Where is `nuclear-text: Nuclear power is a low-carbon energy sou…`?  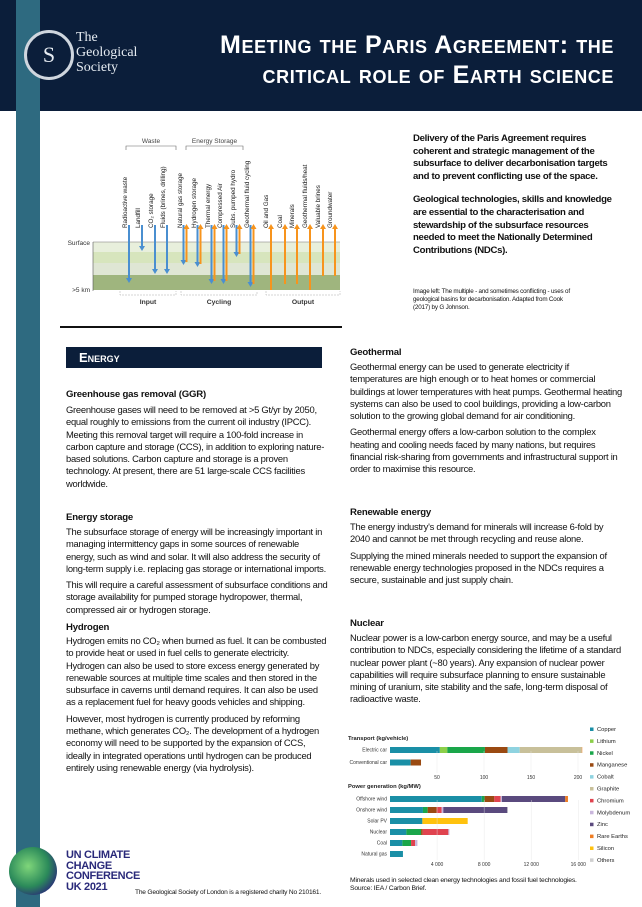
nuclear-text: Nuclear power is a low-carbon energy sou… is located at coordinates (486, 671).